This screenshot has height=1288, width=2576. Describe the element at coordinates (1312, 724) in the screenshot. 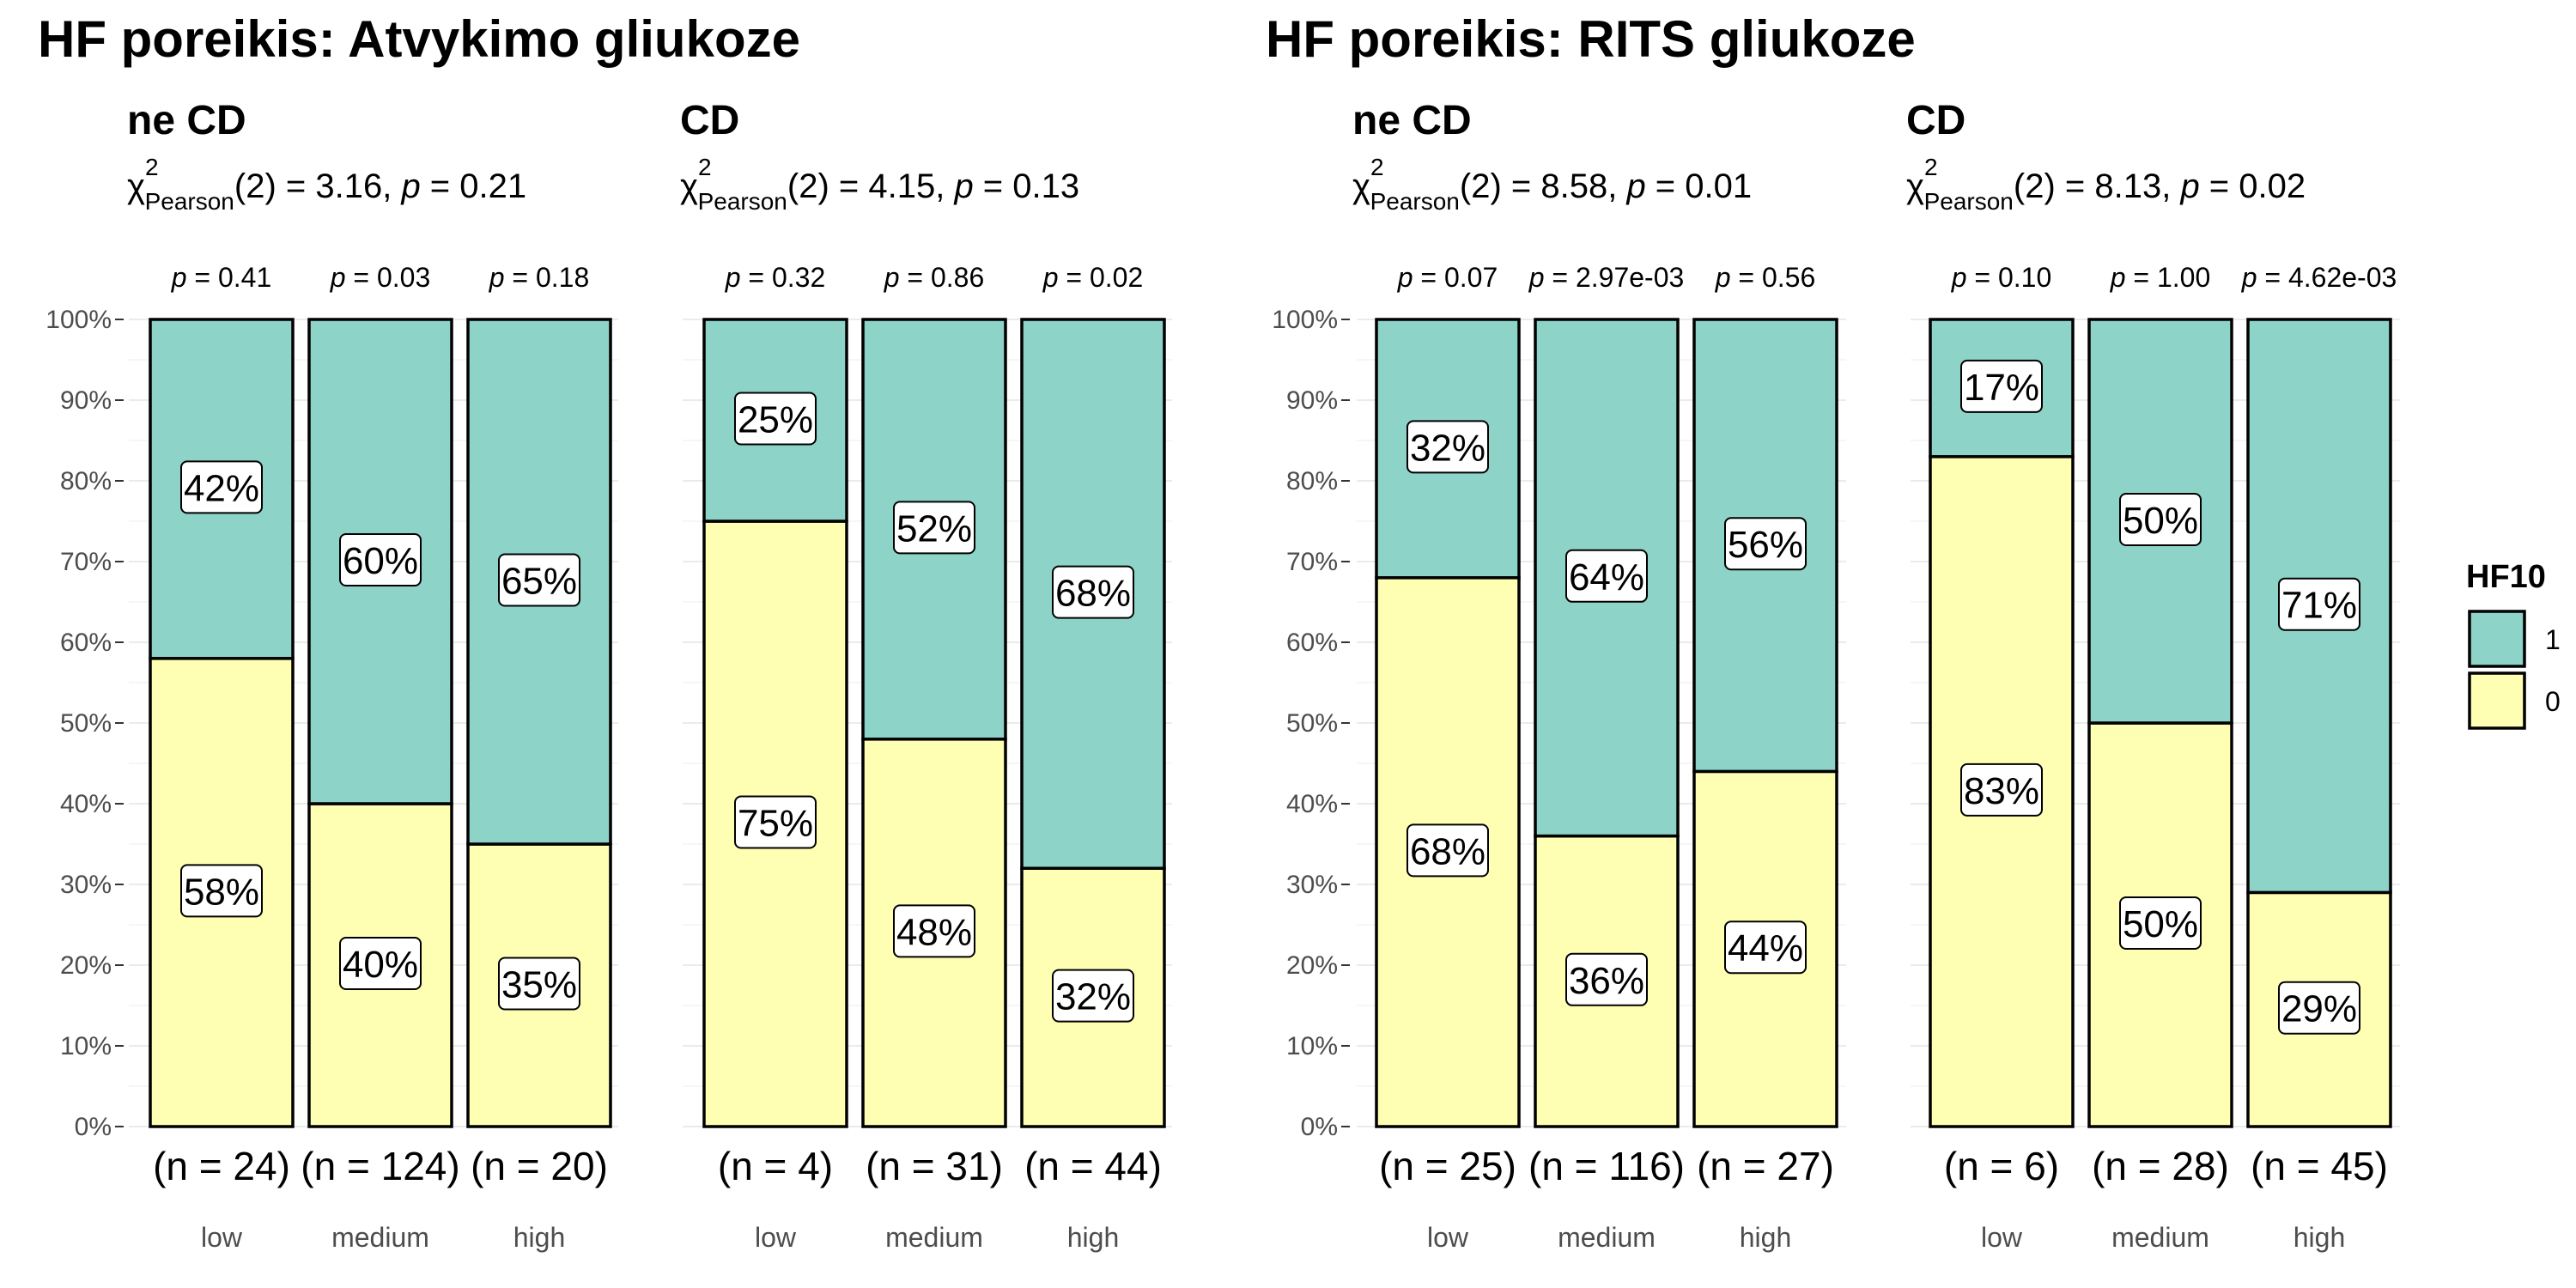

I see `y-tick-label: 50%` at that location.